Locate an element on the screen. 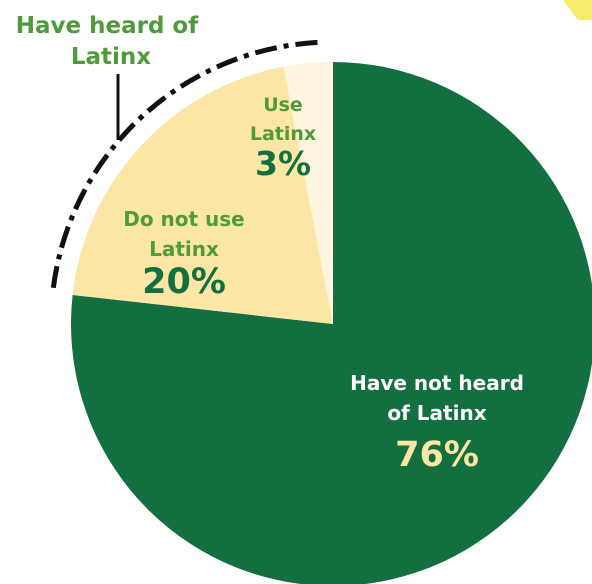 The height and width of the screenshot is (584, 592). slice-value-1: 76% is located at coordinates (437, 455).